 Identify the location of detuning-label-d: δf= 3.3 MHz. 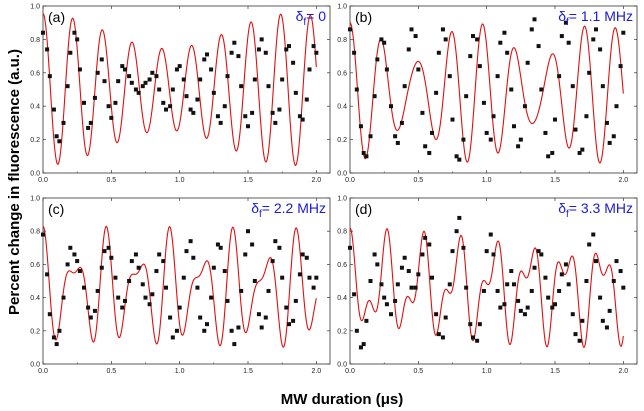
(595, 210).